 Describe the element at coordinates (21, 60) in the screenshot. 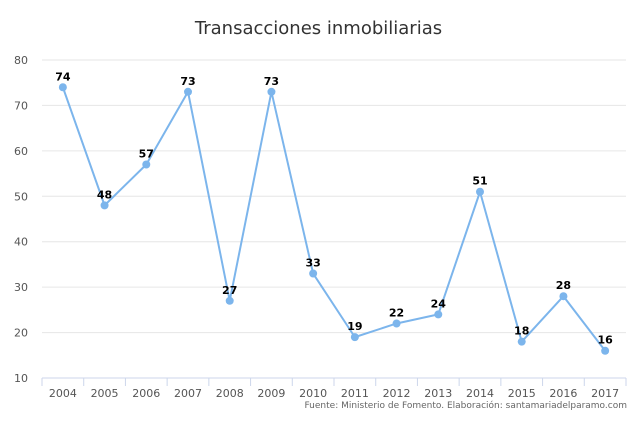

I see `y-tick-label-80: 80` at that location.